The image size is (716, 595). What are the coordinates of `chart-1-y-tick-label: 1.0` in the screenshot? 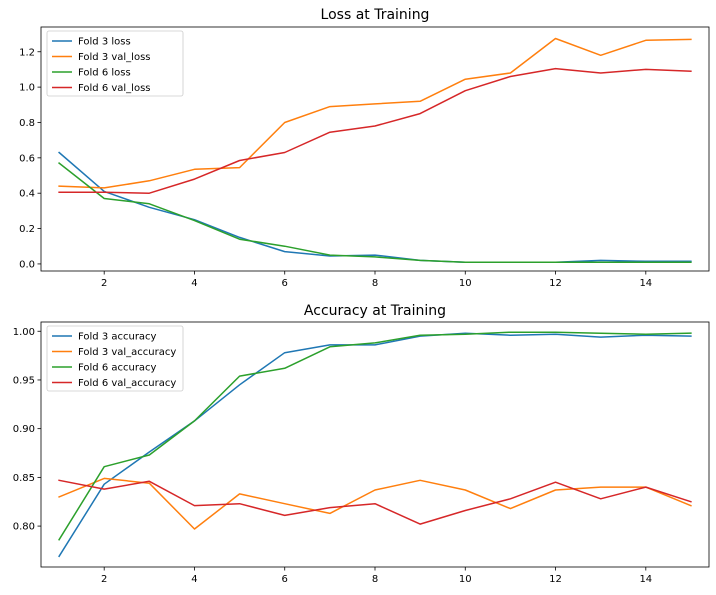 It's located at (27, 88).